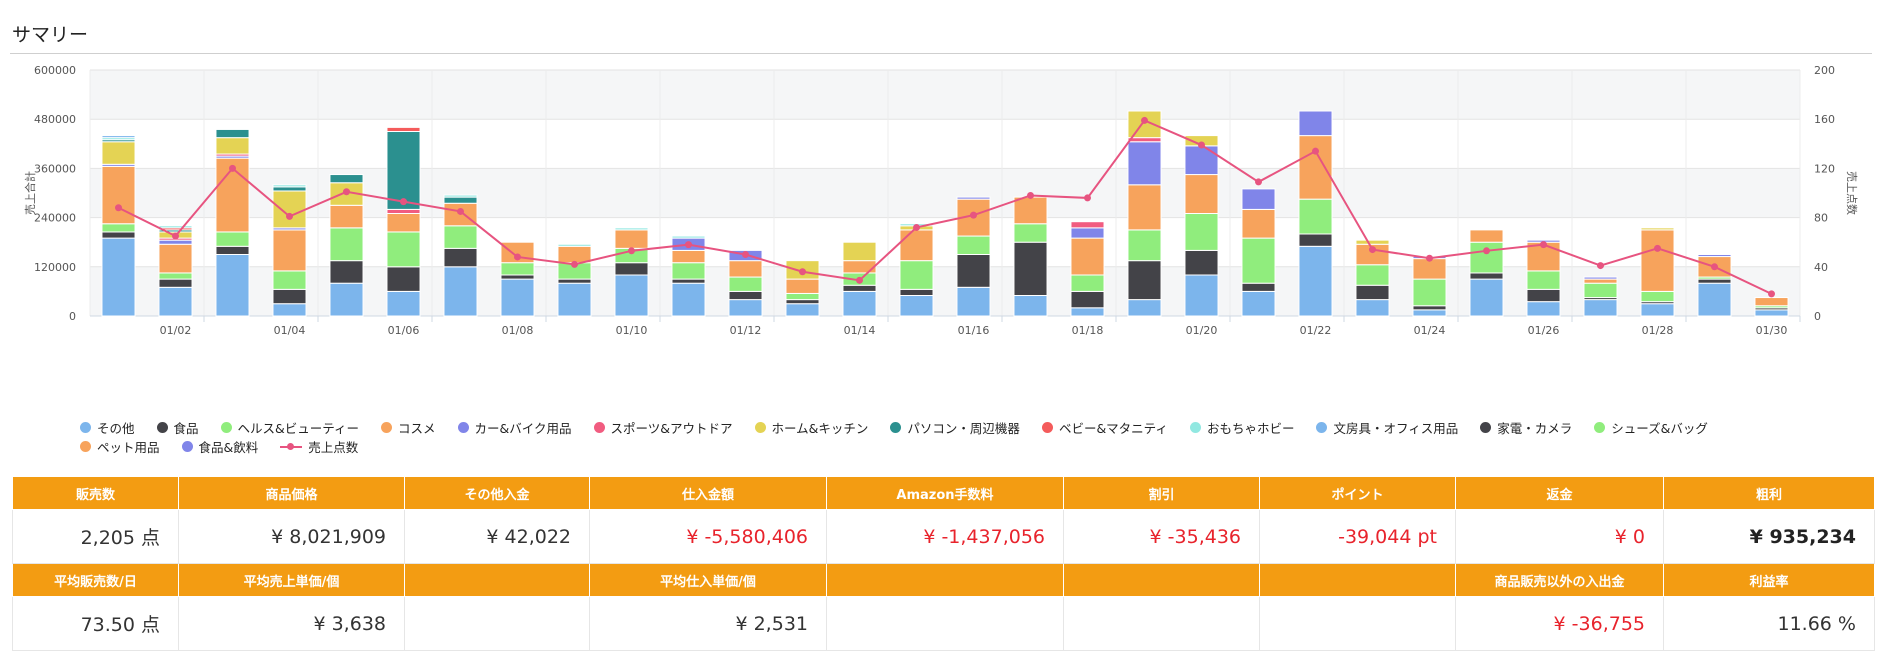  Describe the element at coordinates (820, 428) in the screenshot. I see `legend-label: ホーム&キッチン` at that location.